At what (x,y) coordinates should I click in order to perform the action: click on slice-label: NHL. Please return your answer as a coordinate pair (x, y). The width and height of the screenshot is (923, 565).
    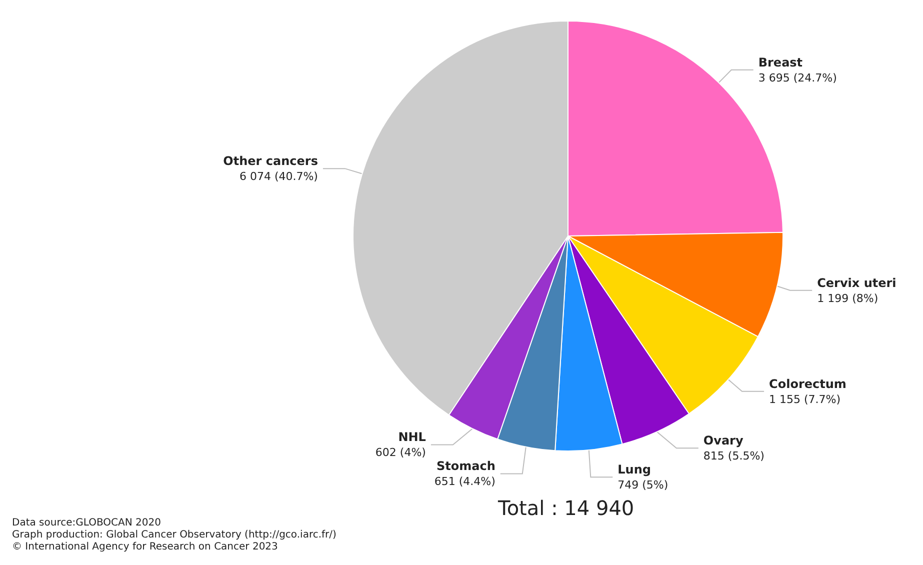
    Looking at the image, I should click on (412, 437).